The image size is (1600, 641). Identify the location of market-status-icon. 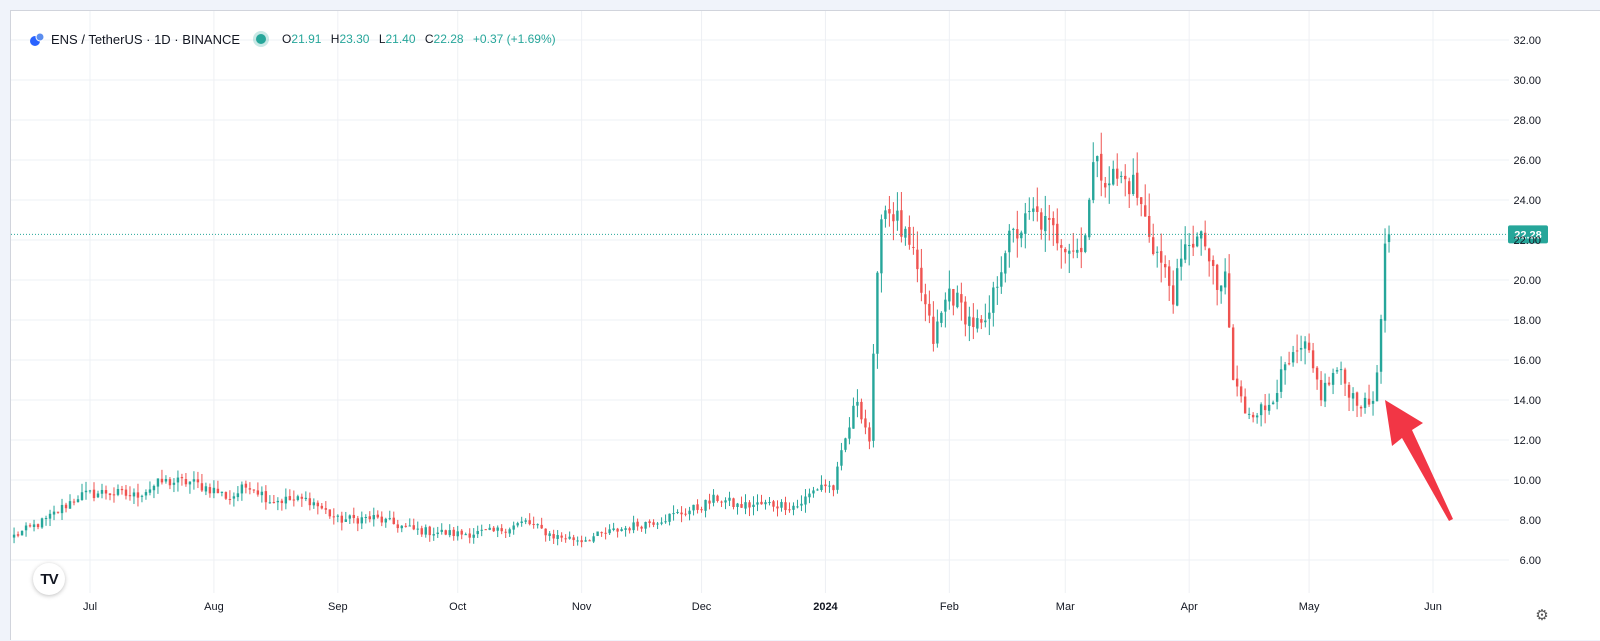
(261, 39).